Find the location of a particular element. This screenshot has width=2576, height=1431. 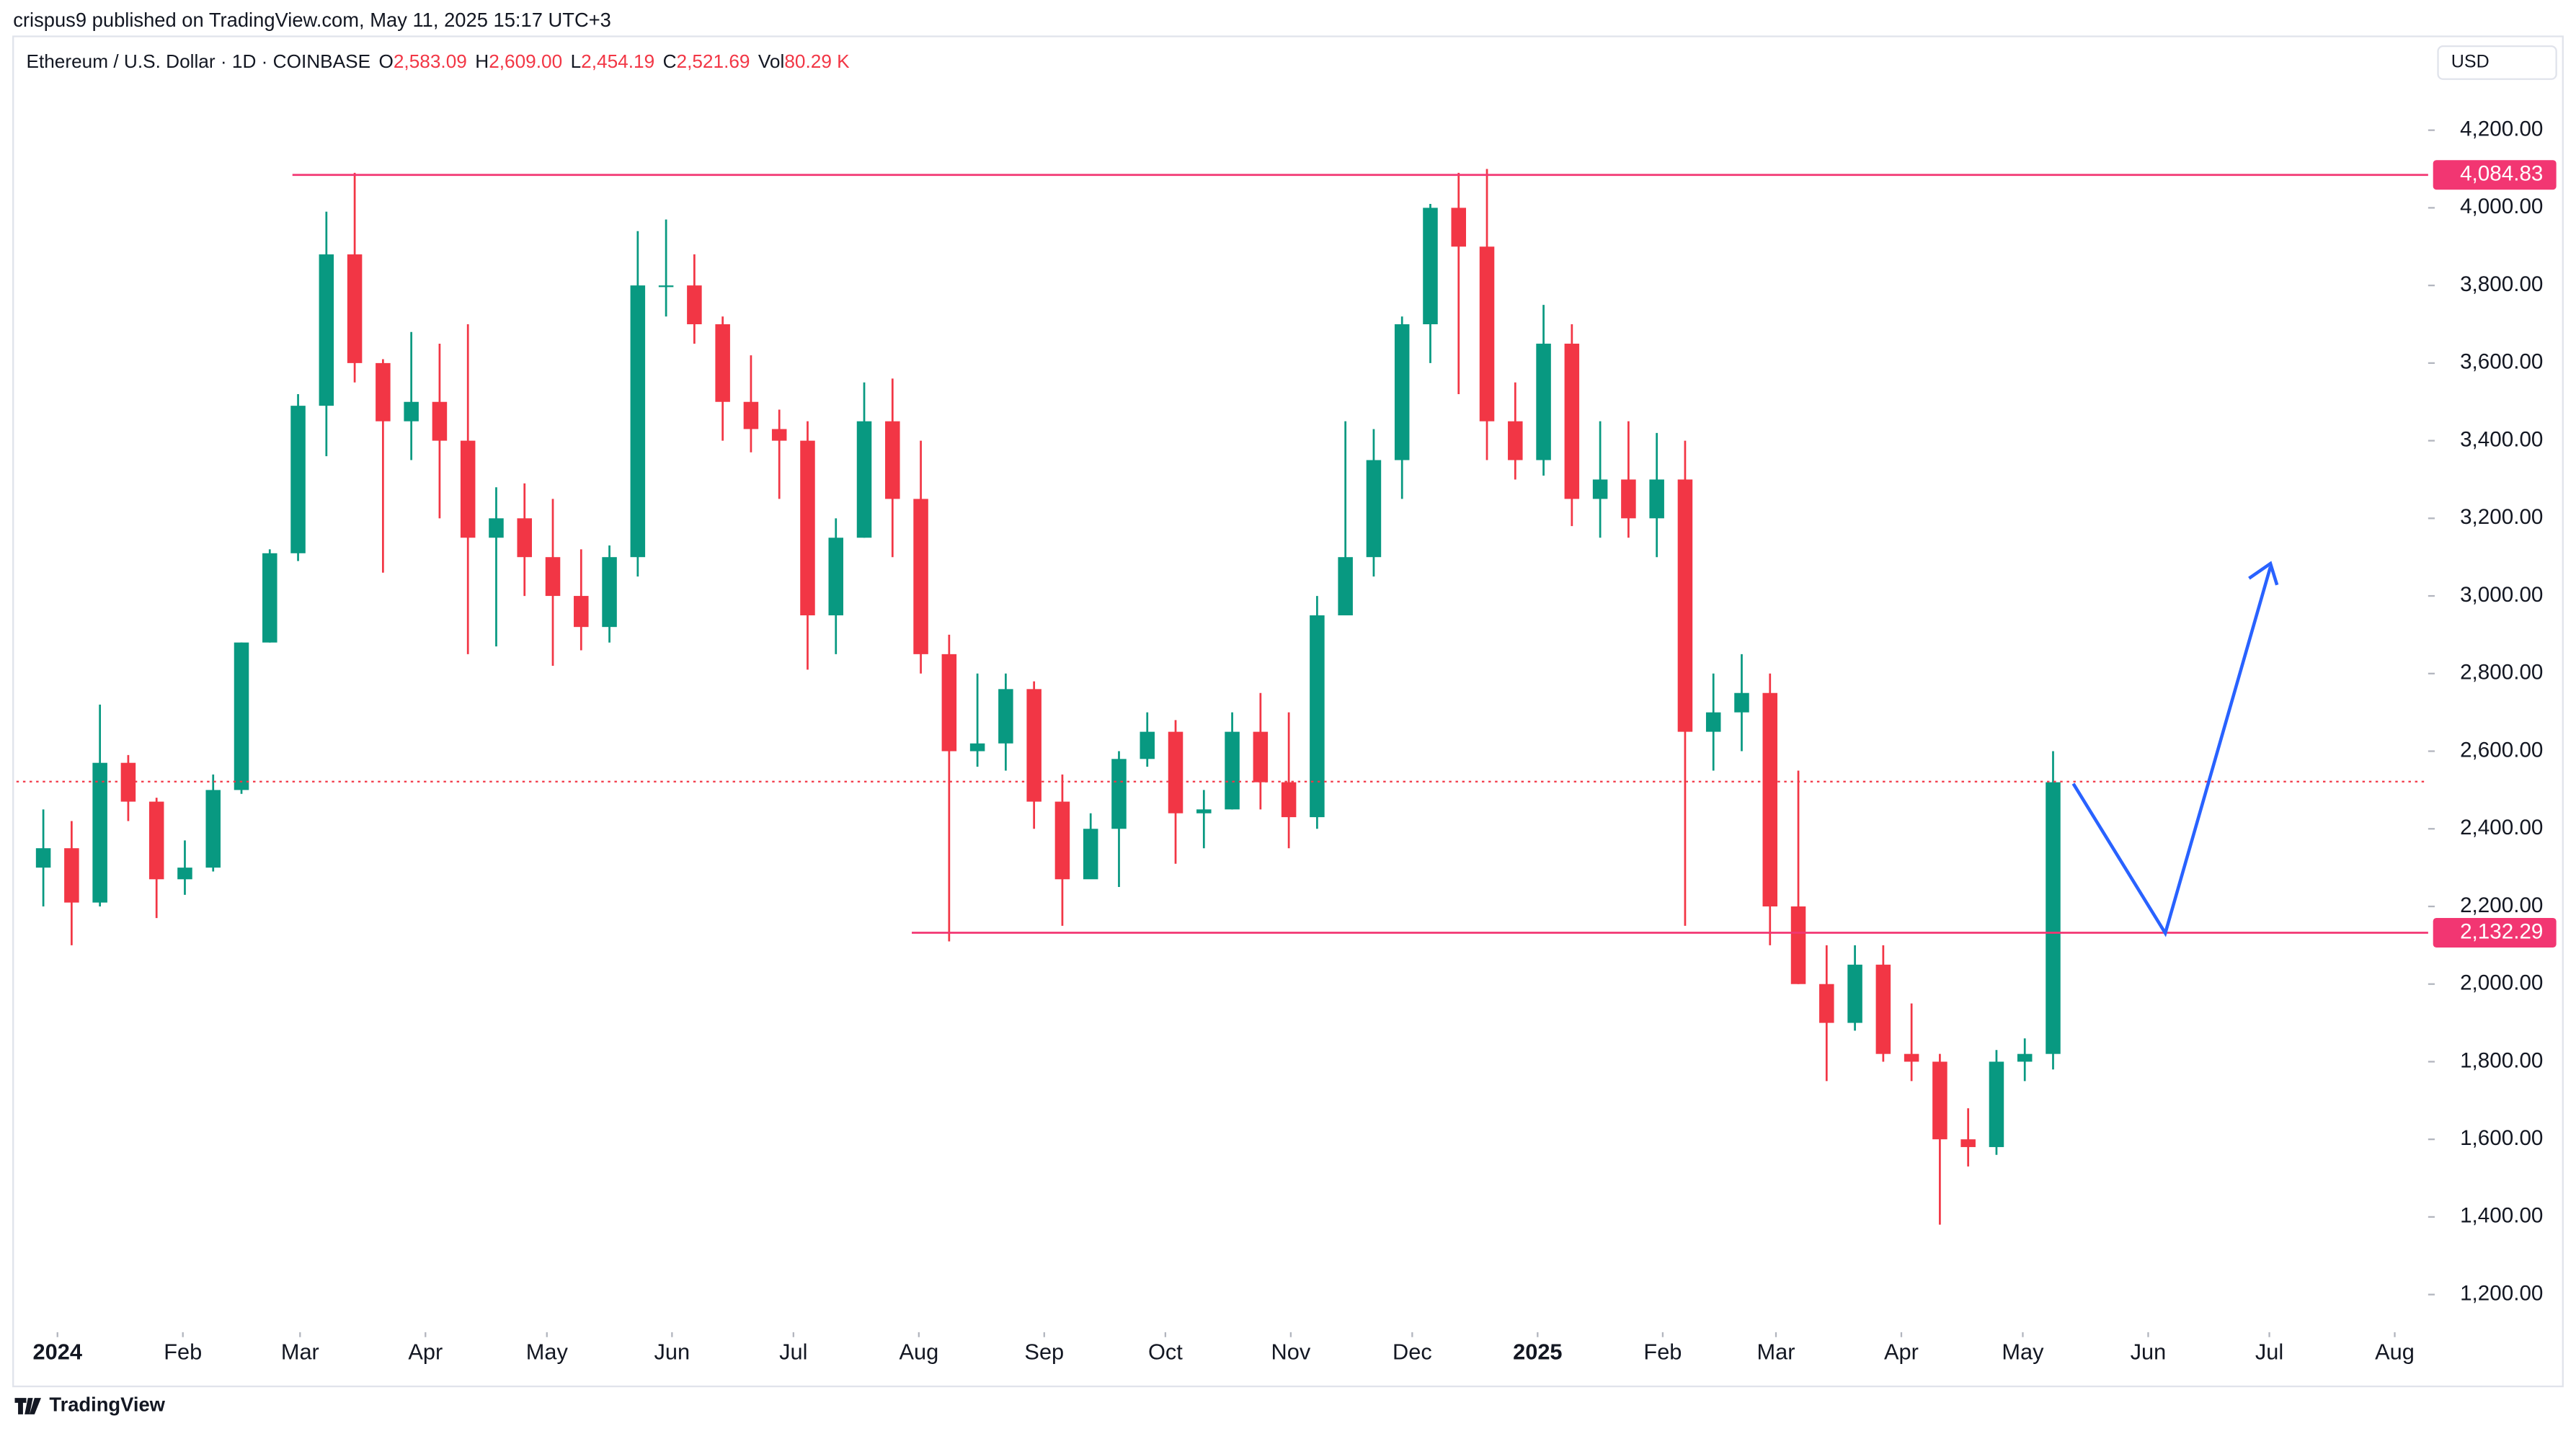

legend-value: 2,609.00 is located at coordinates (525, 61).